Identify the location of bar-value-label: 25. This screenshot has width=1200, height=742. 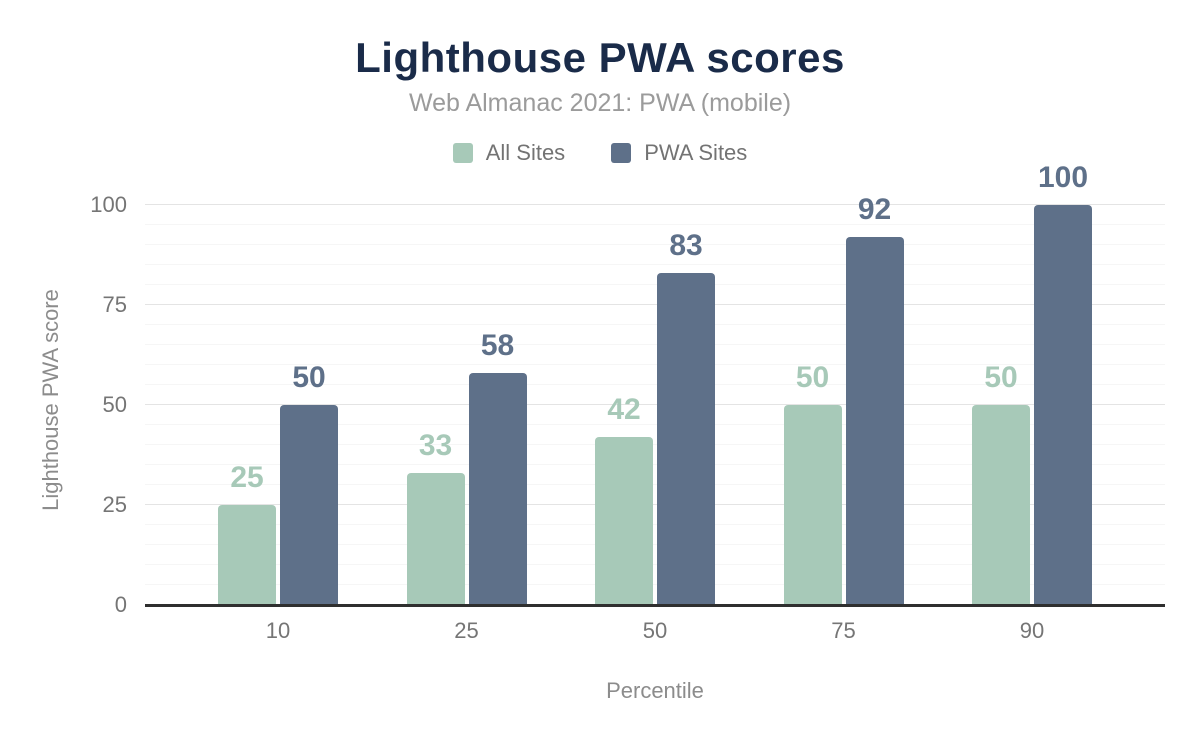
(247, 477).